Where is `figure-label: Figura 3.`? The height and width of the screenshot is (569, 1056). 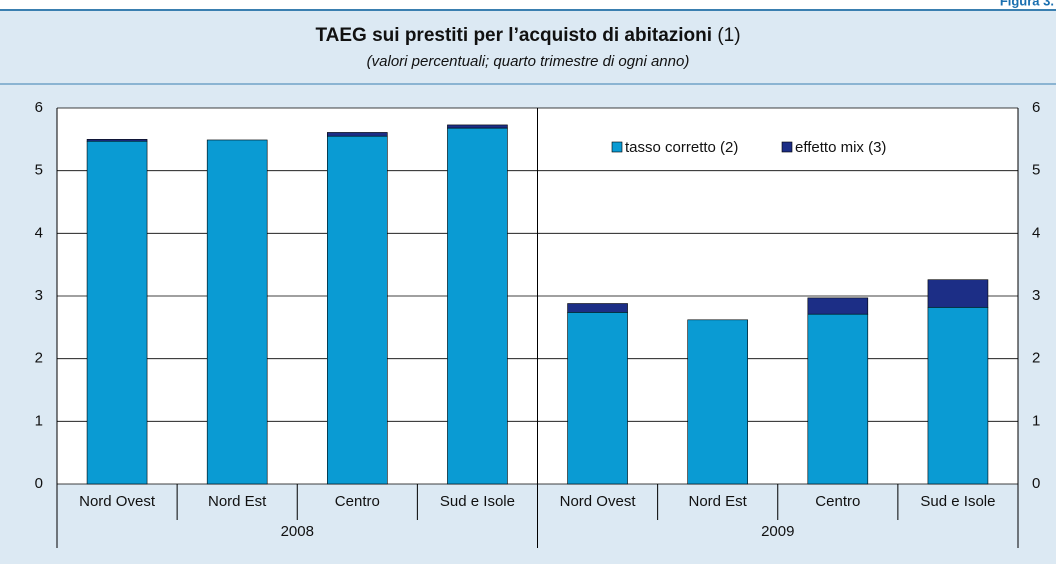
figure-label: Figura 3. is located at coordinates (1027, 4).